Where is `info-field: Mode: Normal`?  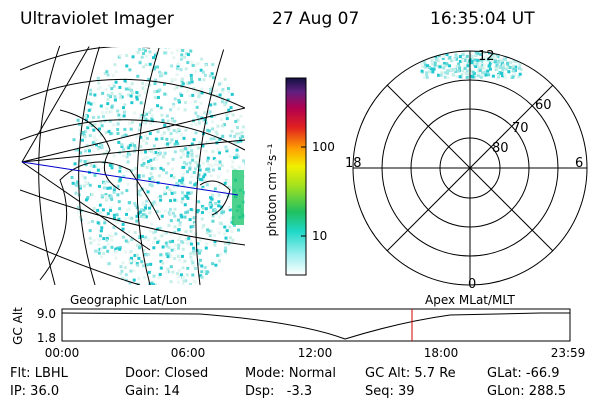 info-field: Mode: Normal is located at coordinates (290, 373).